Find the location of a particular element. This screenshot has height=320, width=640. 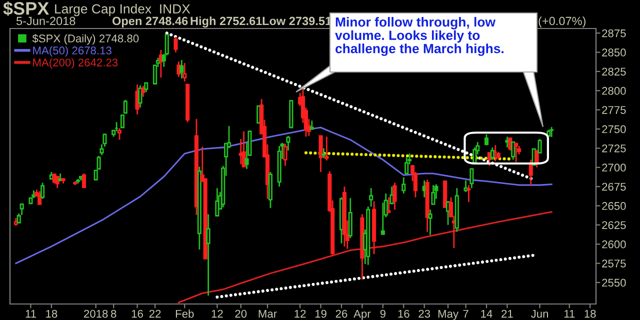

y-tick-label: 2725 is located at coordinates (614, 148).